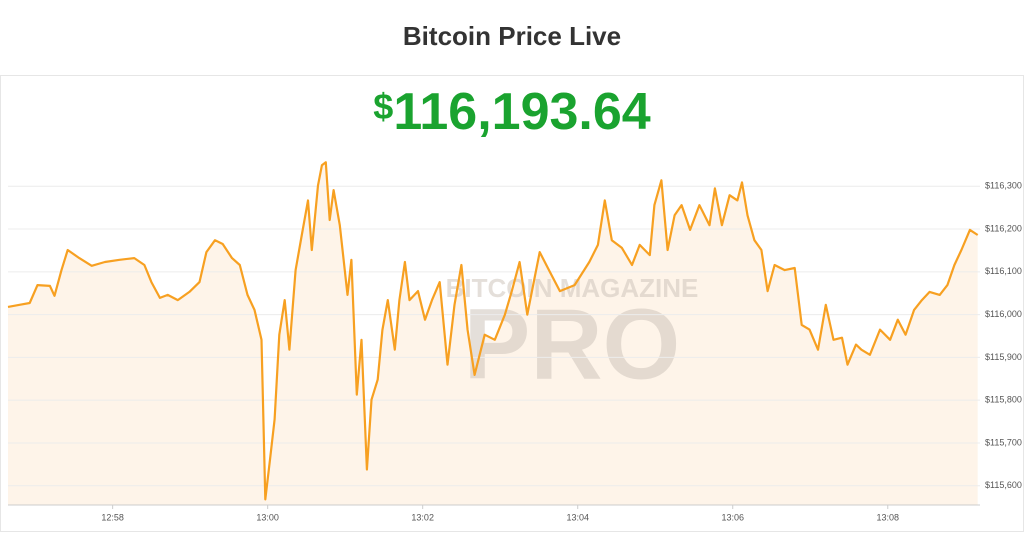  I want to click on x-tick-label: 13:02, so click(422, 517).